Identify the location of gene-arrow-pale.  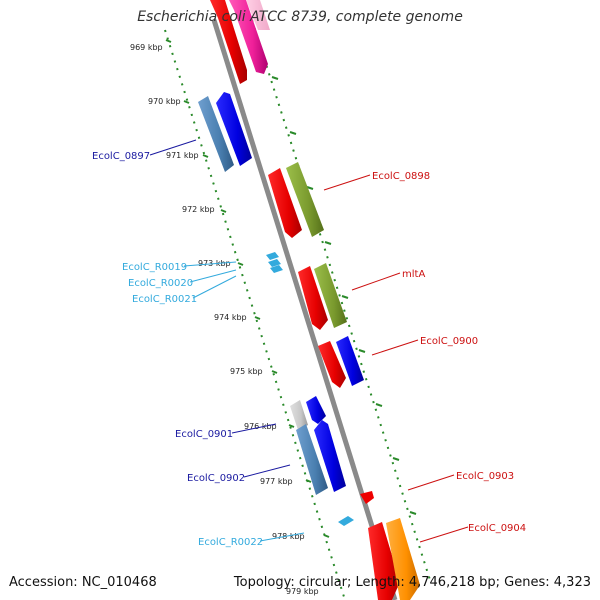
(258, 15).